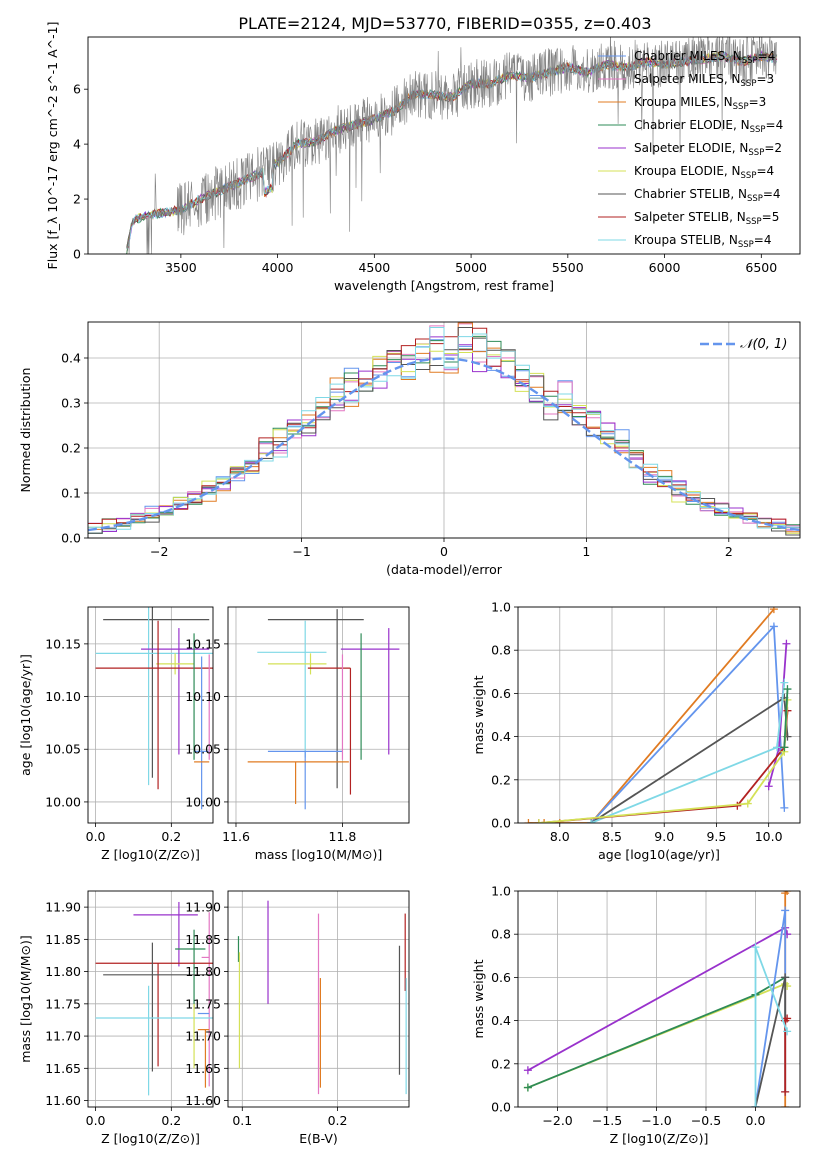  Describe the element at coordinates (771, 217) in the screenshot. I see `legend-value: =5` at that location.